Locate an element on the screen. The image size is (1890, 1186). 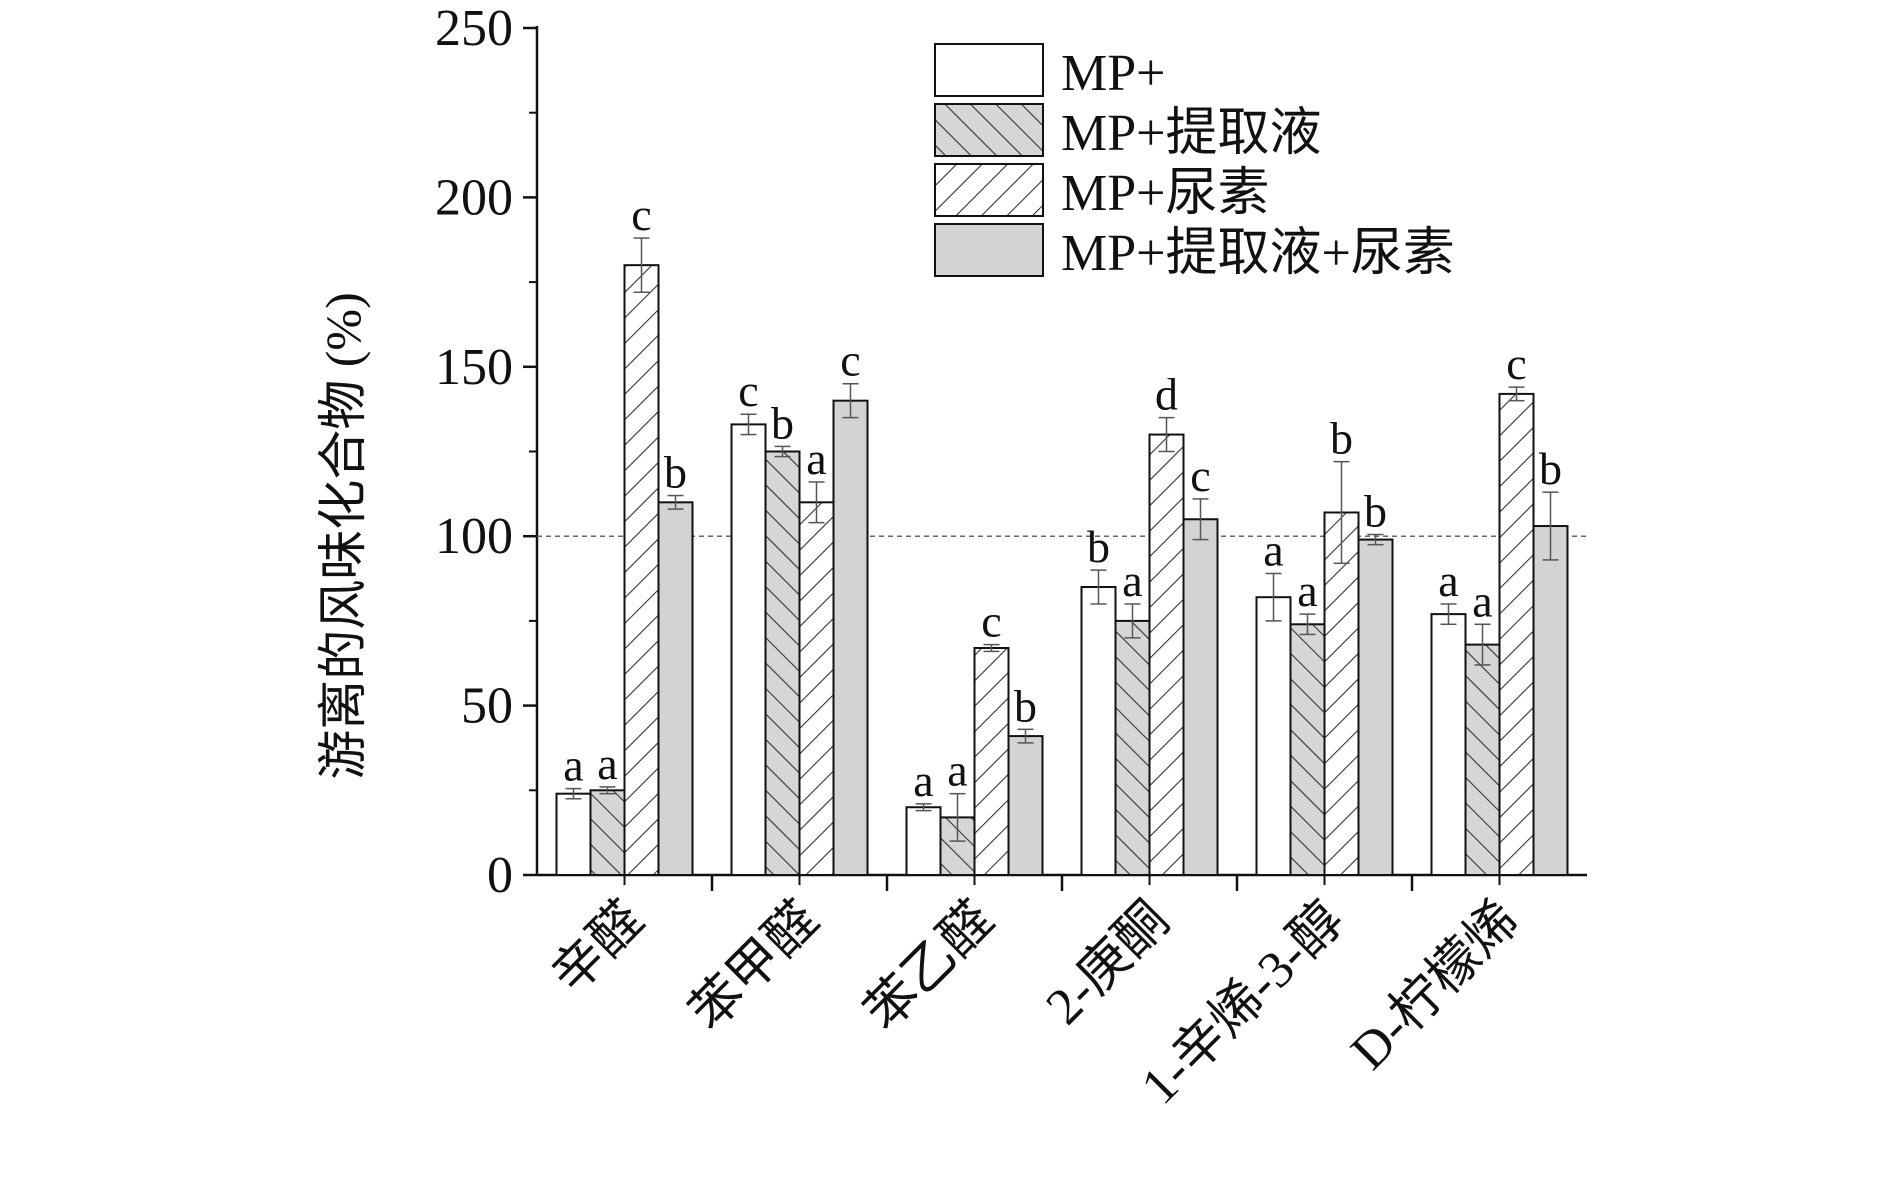
legend-label: MP+尿素 is located at coordinates (1165, 193).